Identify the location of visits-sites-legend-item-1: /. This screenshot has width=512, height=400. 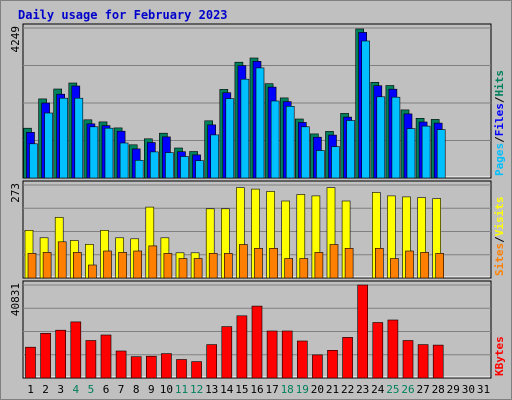
(499, 239).